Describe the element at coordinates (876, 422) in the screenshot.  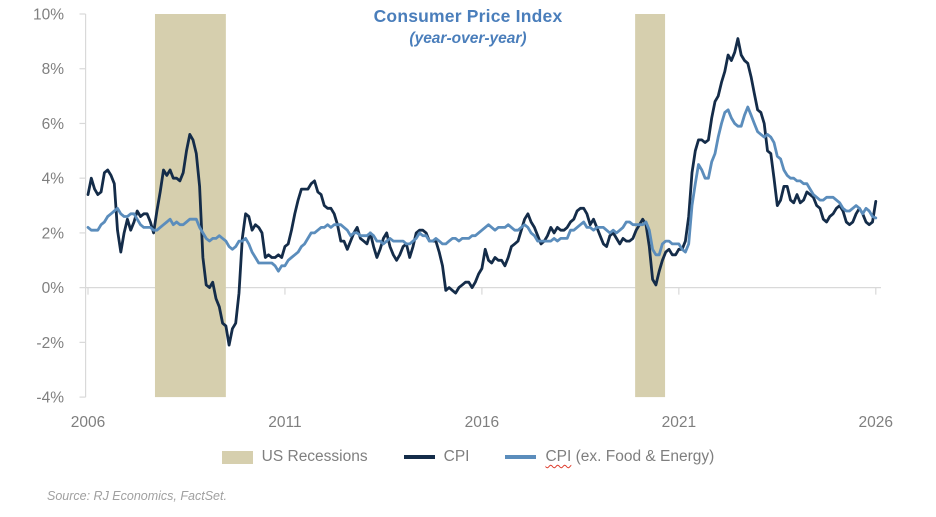
I see `x-axis-label: 2026` at that location.